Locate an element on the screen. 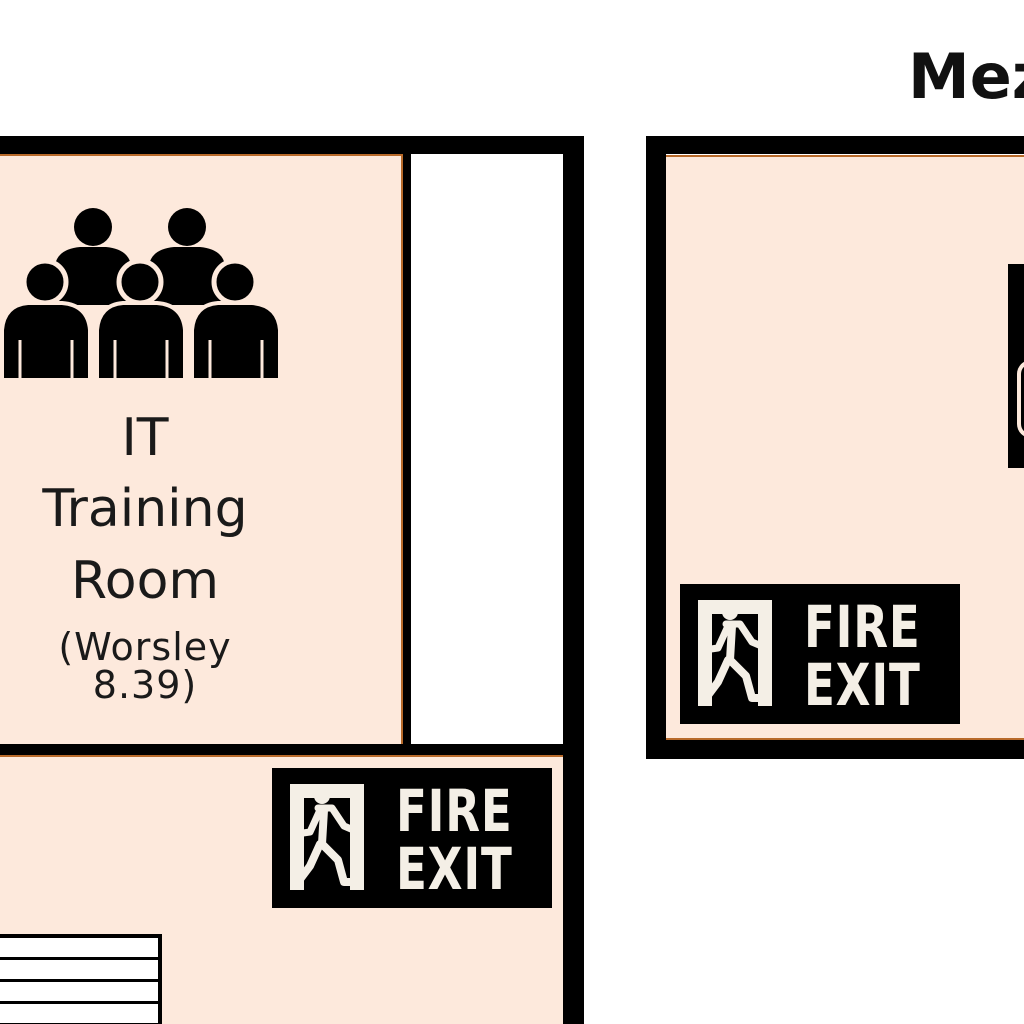  floor-heading: Mez is located at coordinates (966, 76).